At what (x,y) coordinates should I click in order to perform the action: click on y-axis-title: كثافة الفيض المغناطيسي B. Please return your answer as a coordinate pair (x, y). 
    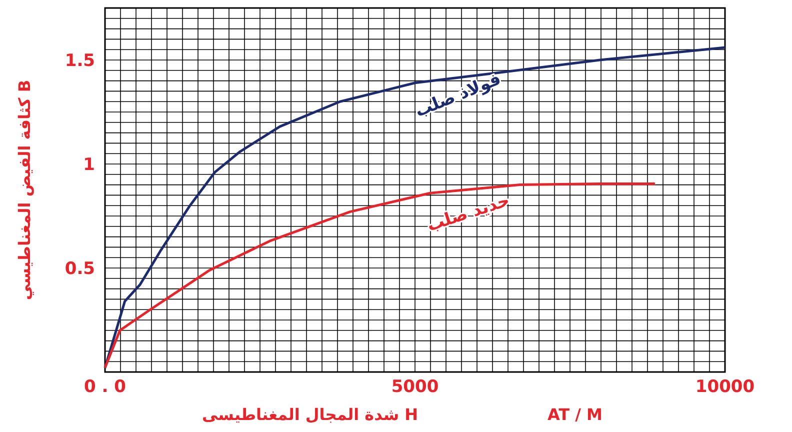
    Looking at the image, I should click on (24, 190).